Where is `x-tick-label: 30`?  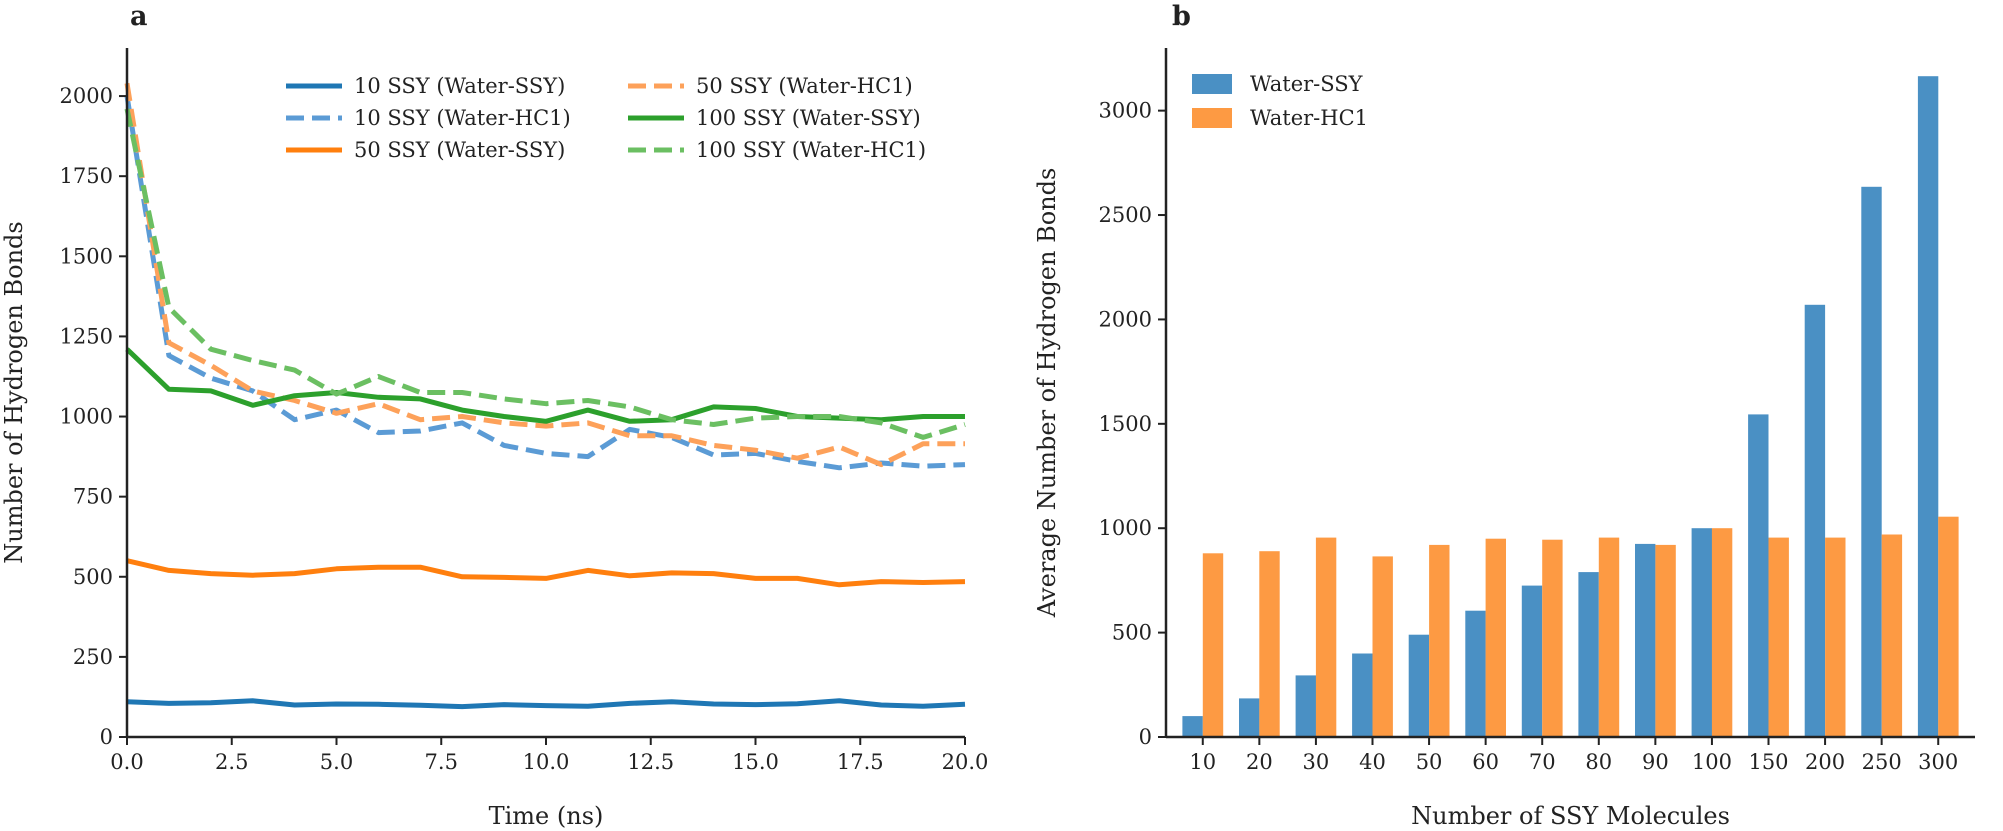 x-tick-label: 30 is located at coordinates (1316, 762).